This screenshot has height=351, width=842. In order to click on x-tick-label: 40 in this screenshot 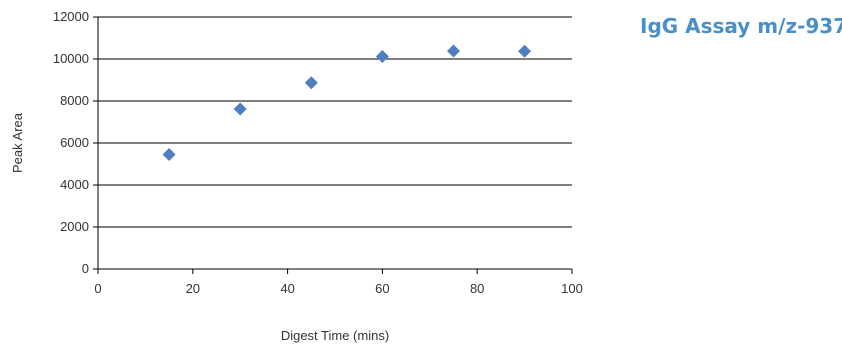, I will do `click(287, 288)`.